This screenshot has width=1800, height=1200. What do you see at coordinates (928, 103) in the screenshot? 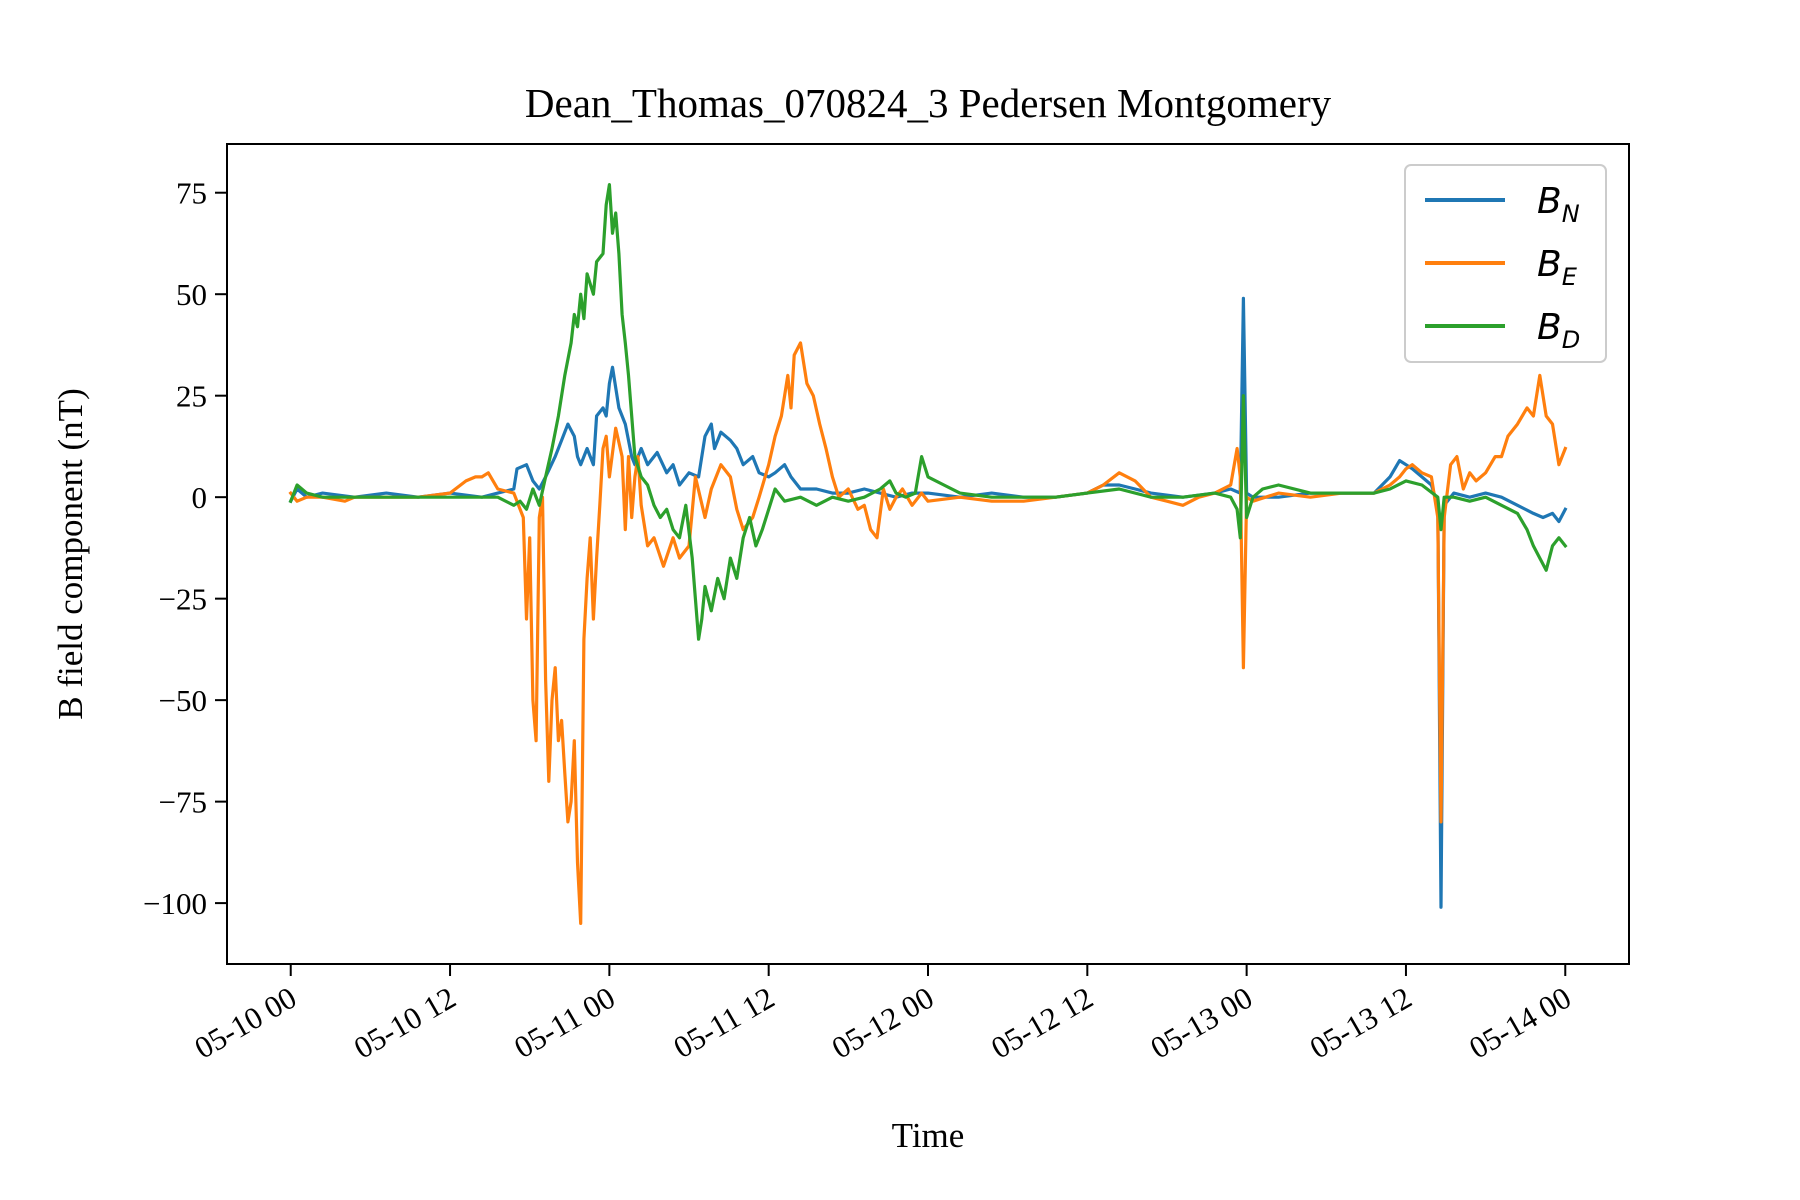
I see `chart-title: Dean_Thomas_070824_3 Pedersen Montgomery` at bounding box center [928, 103].